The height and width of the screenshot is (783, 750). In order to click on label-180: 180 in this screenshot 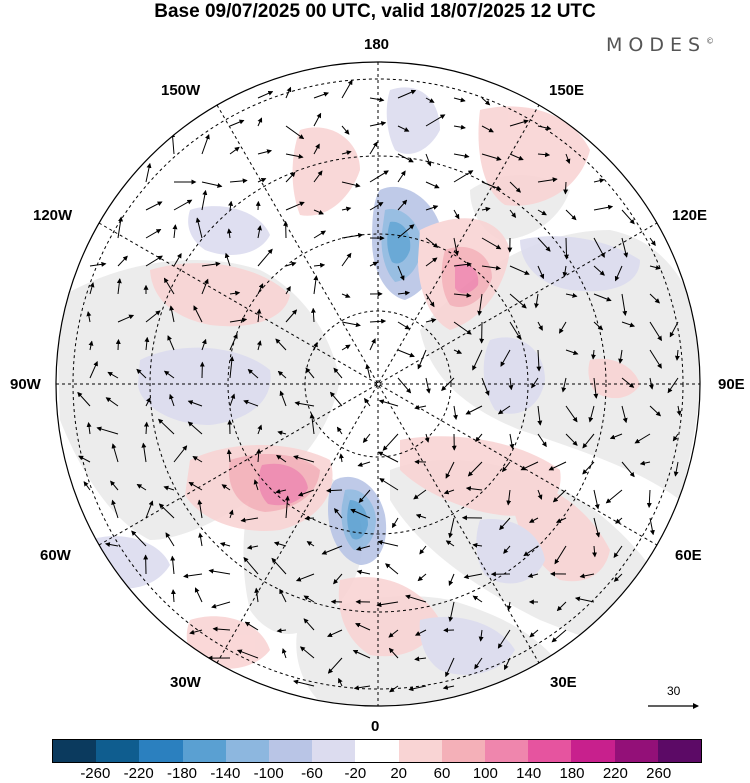, I will do `click(377, 44)`.